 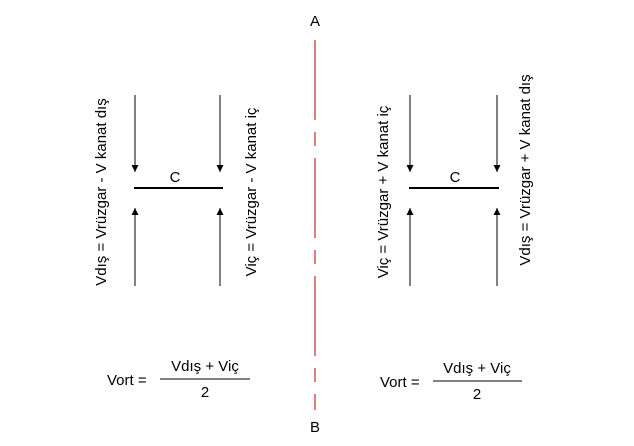 I want to click on outer-label: Vdış = Vrüzgar - V kanat dış, so click(x=101, y=191).